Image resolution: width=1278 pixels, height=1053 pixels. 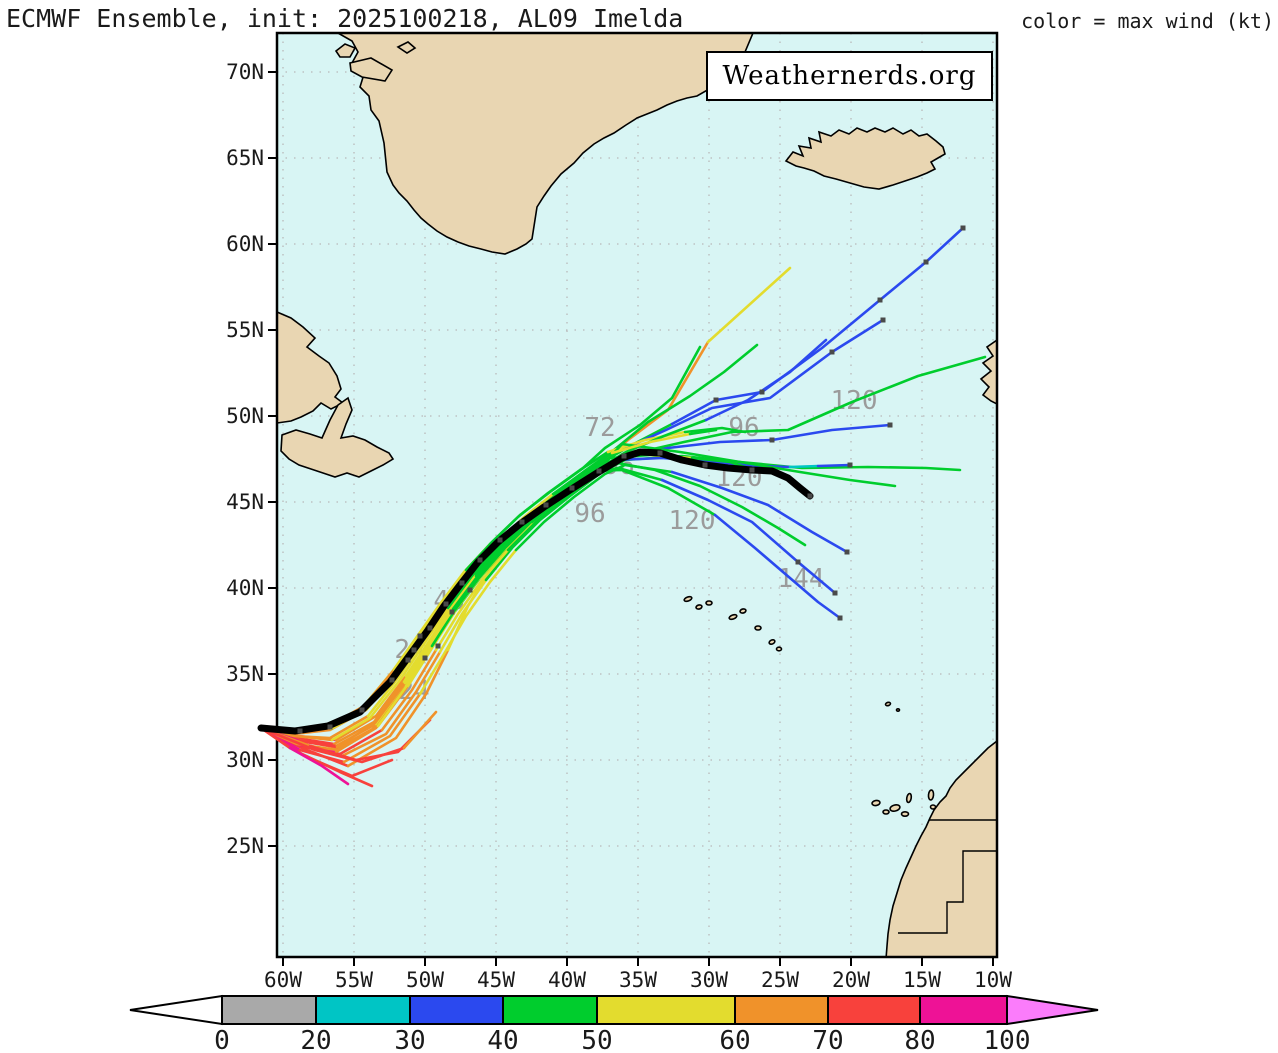 What do you see at coordinates (283, 980) in the screenshot?
I see `lon-tick-label: 60W` at bounding box center [283, 980].